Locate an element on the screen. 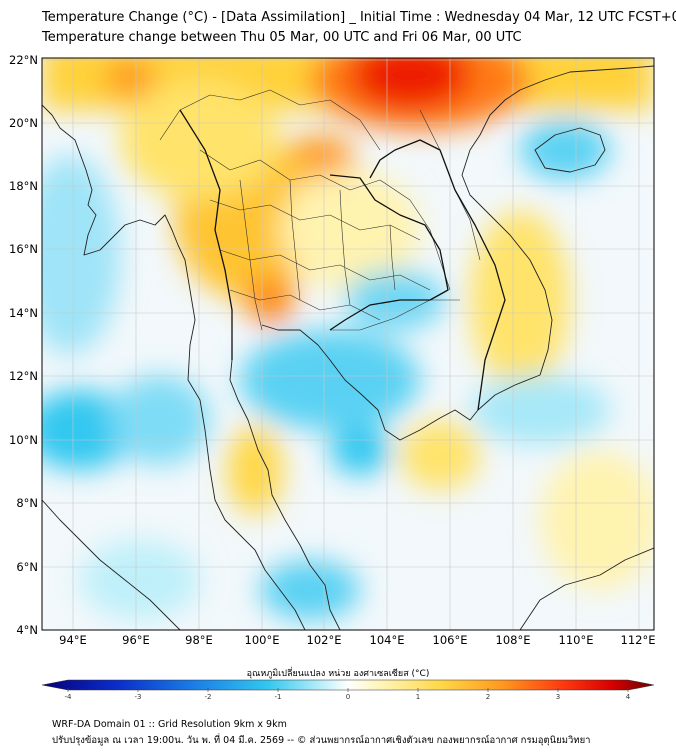 This screenshot has height=756, width=676. coastline-hainan is located at coordinates (570, 150).